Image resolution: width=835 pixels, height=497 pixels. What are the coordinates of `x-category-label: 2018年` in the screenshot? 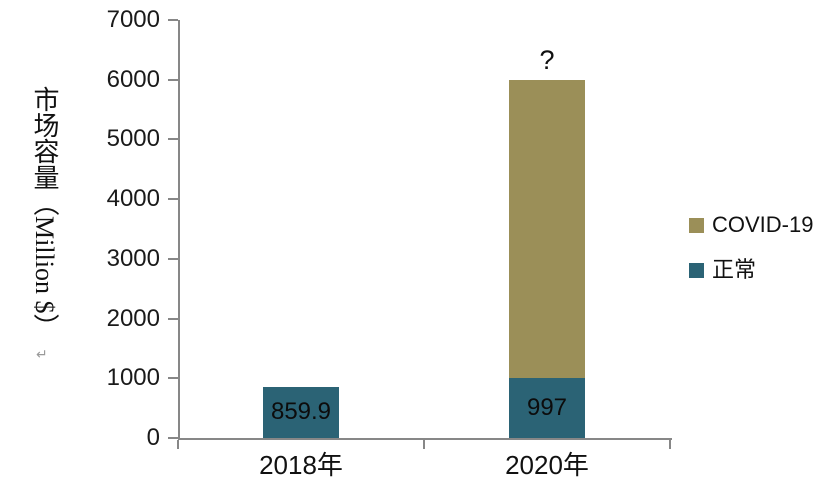 It's located at (301, 465).